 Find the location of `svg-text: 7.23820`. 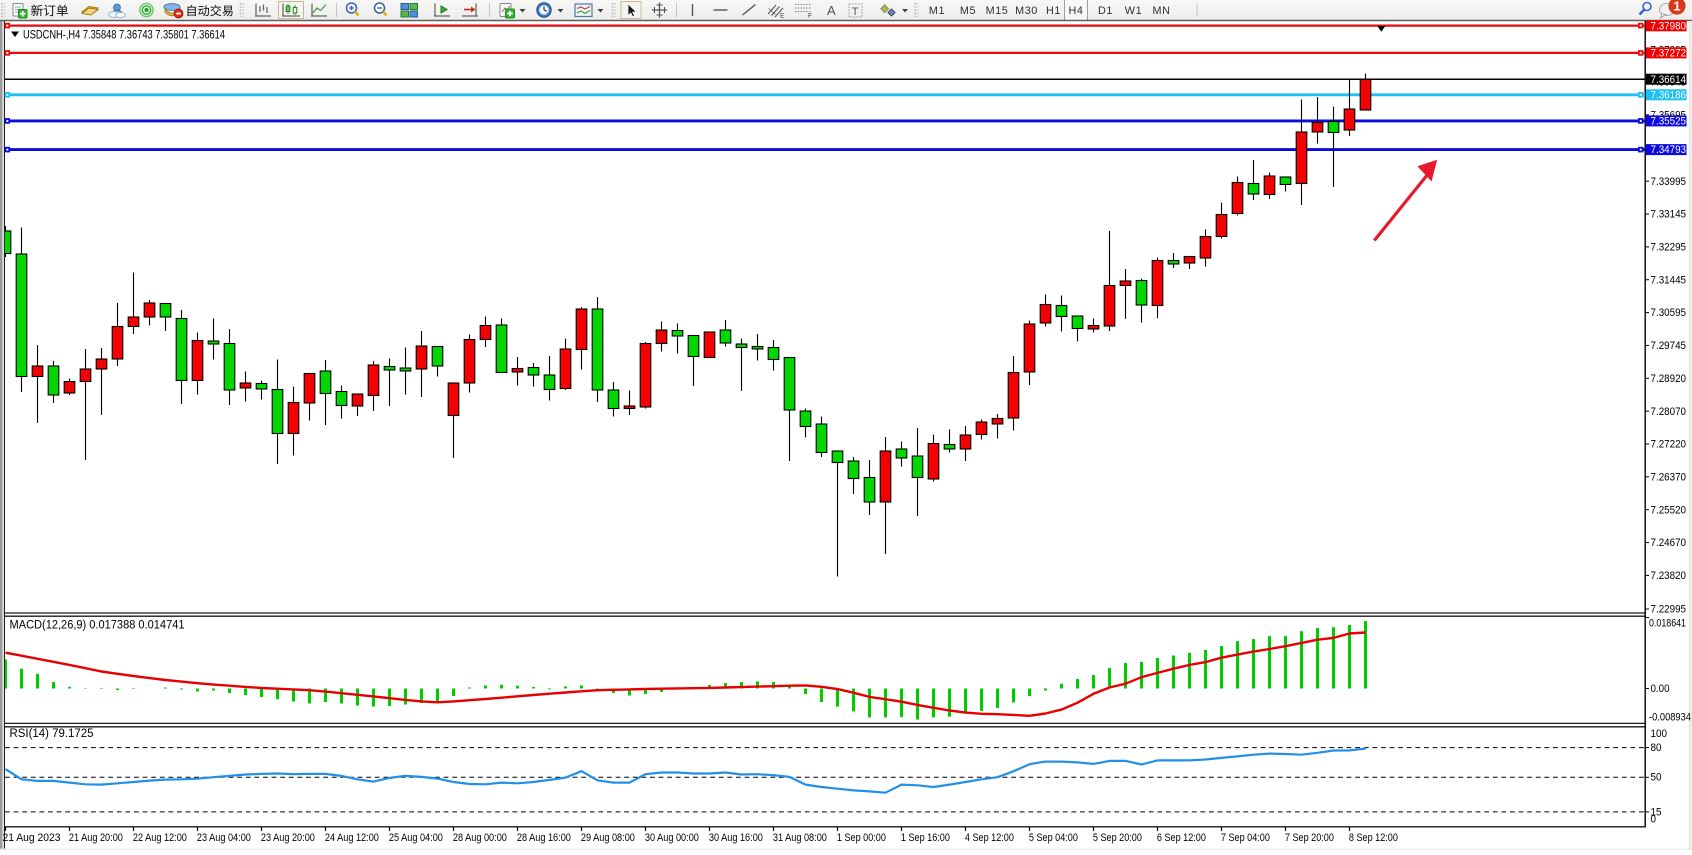

svg-text: 7.23820 is located at coordinates (1669, 576).